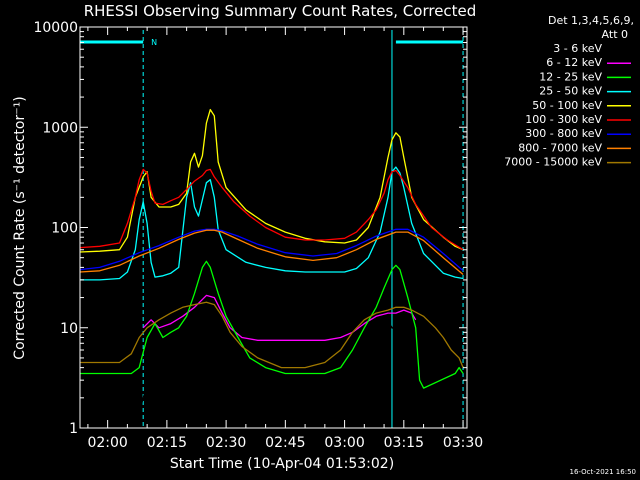 This screenshot has height=480, width=640. Describe the element at coordinates (154, 42) in the screenshot. I see `night-marker-label: N` at that location.